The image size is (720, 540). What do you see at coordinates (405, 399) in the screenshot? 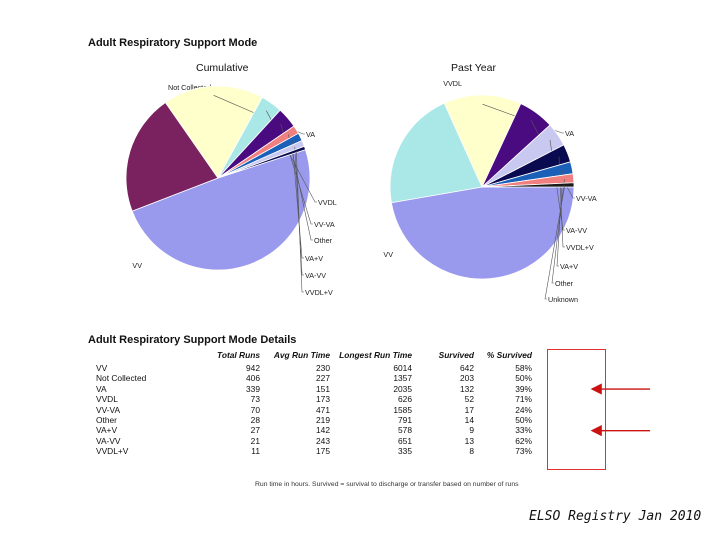
I see `cell-longest-run-time: 626` at bounding box center [405, 399].